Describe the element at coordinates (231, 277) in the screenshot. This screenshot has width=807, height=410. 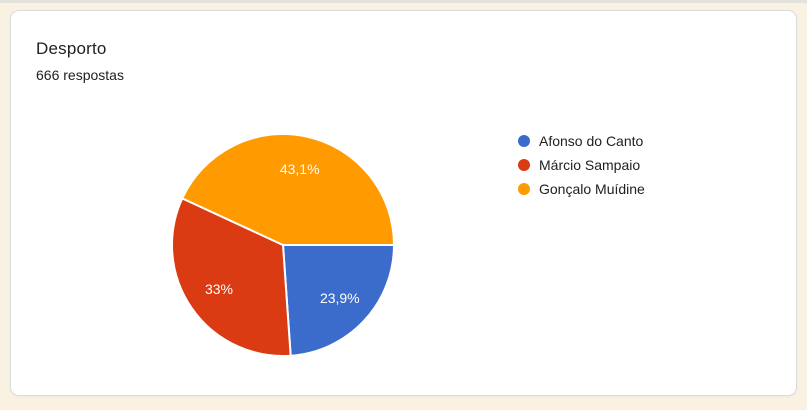
I see `pie-slice-marcio-sampaio` at that location.